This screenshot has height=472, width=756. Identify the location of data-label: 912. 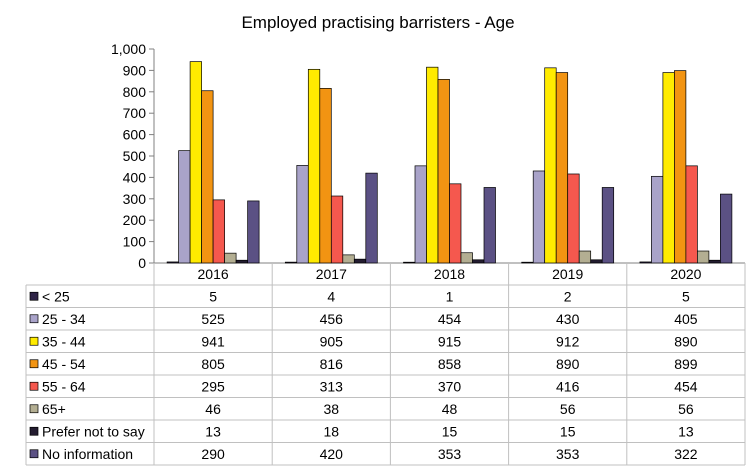
(568, 341).